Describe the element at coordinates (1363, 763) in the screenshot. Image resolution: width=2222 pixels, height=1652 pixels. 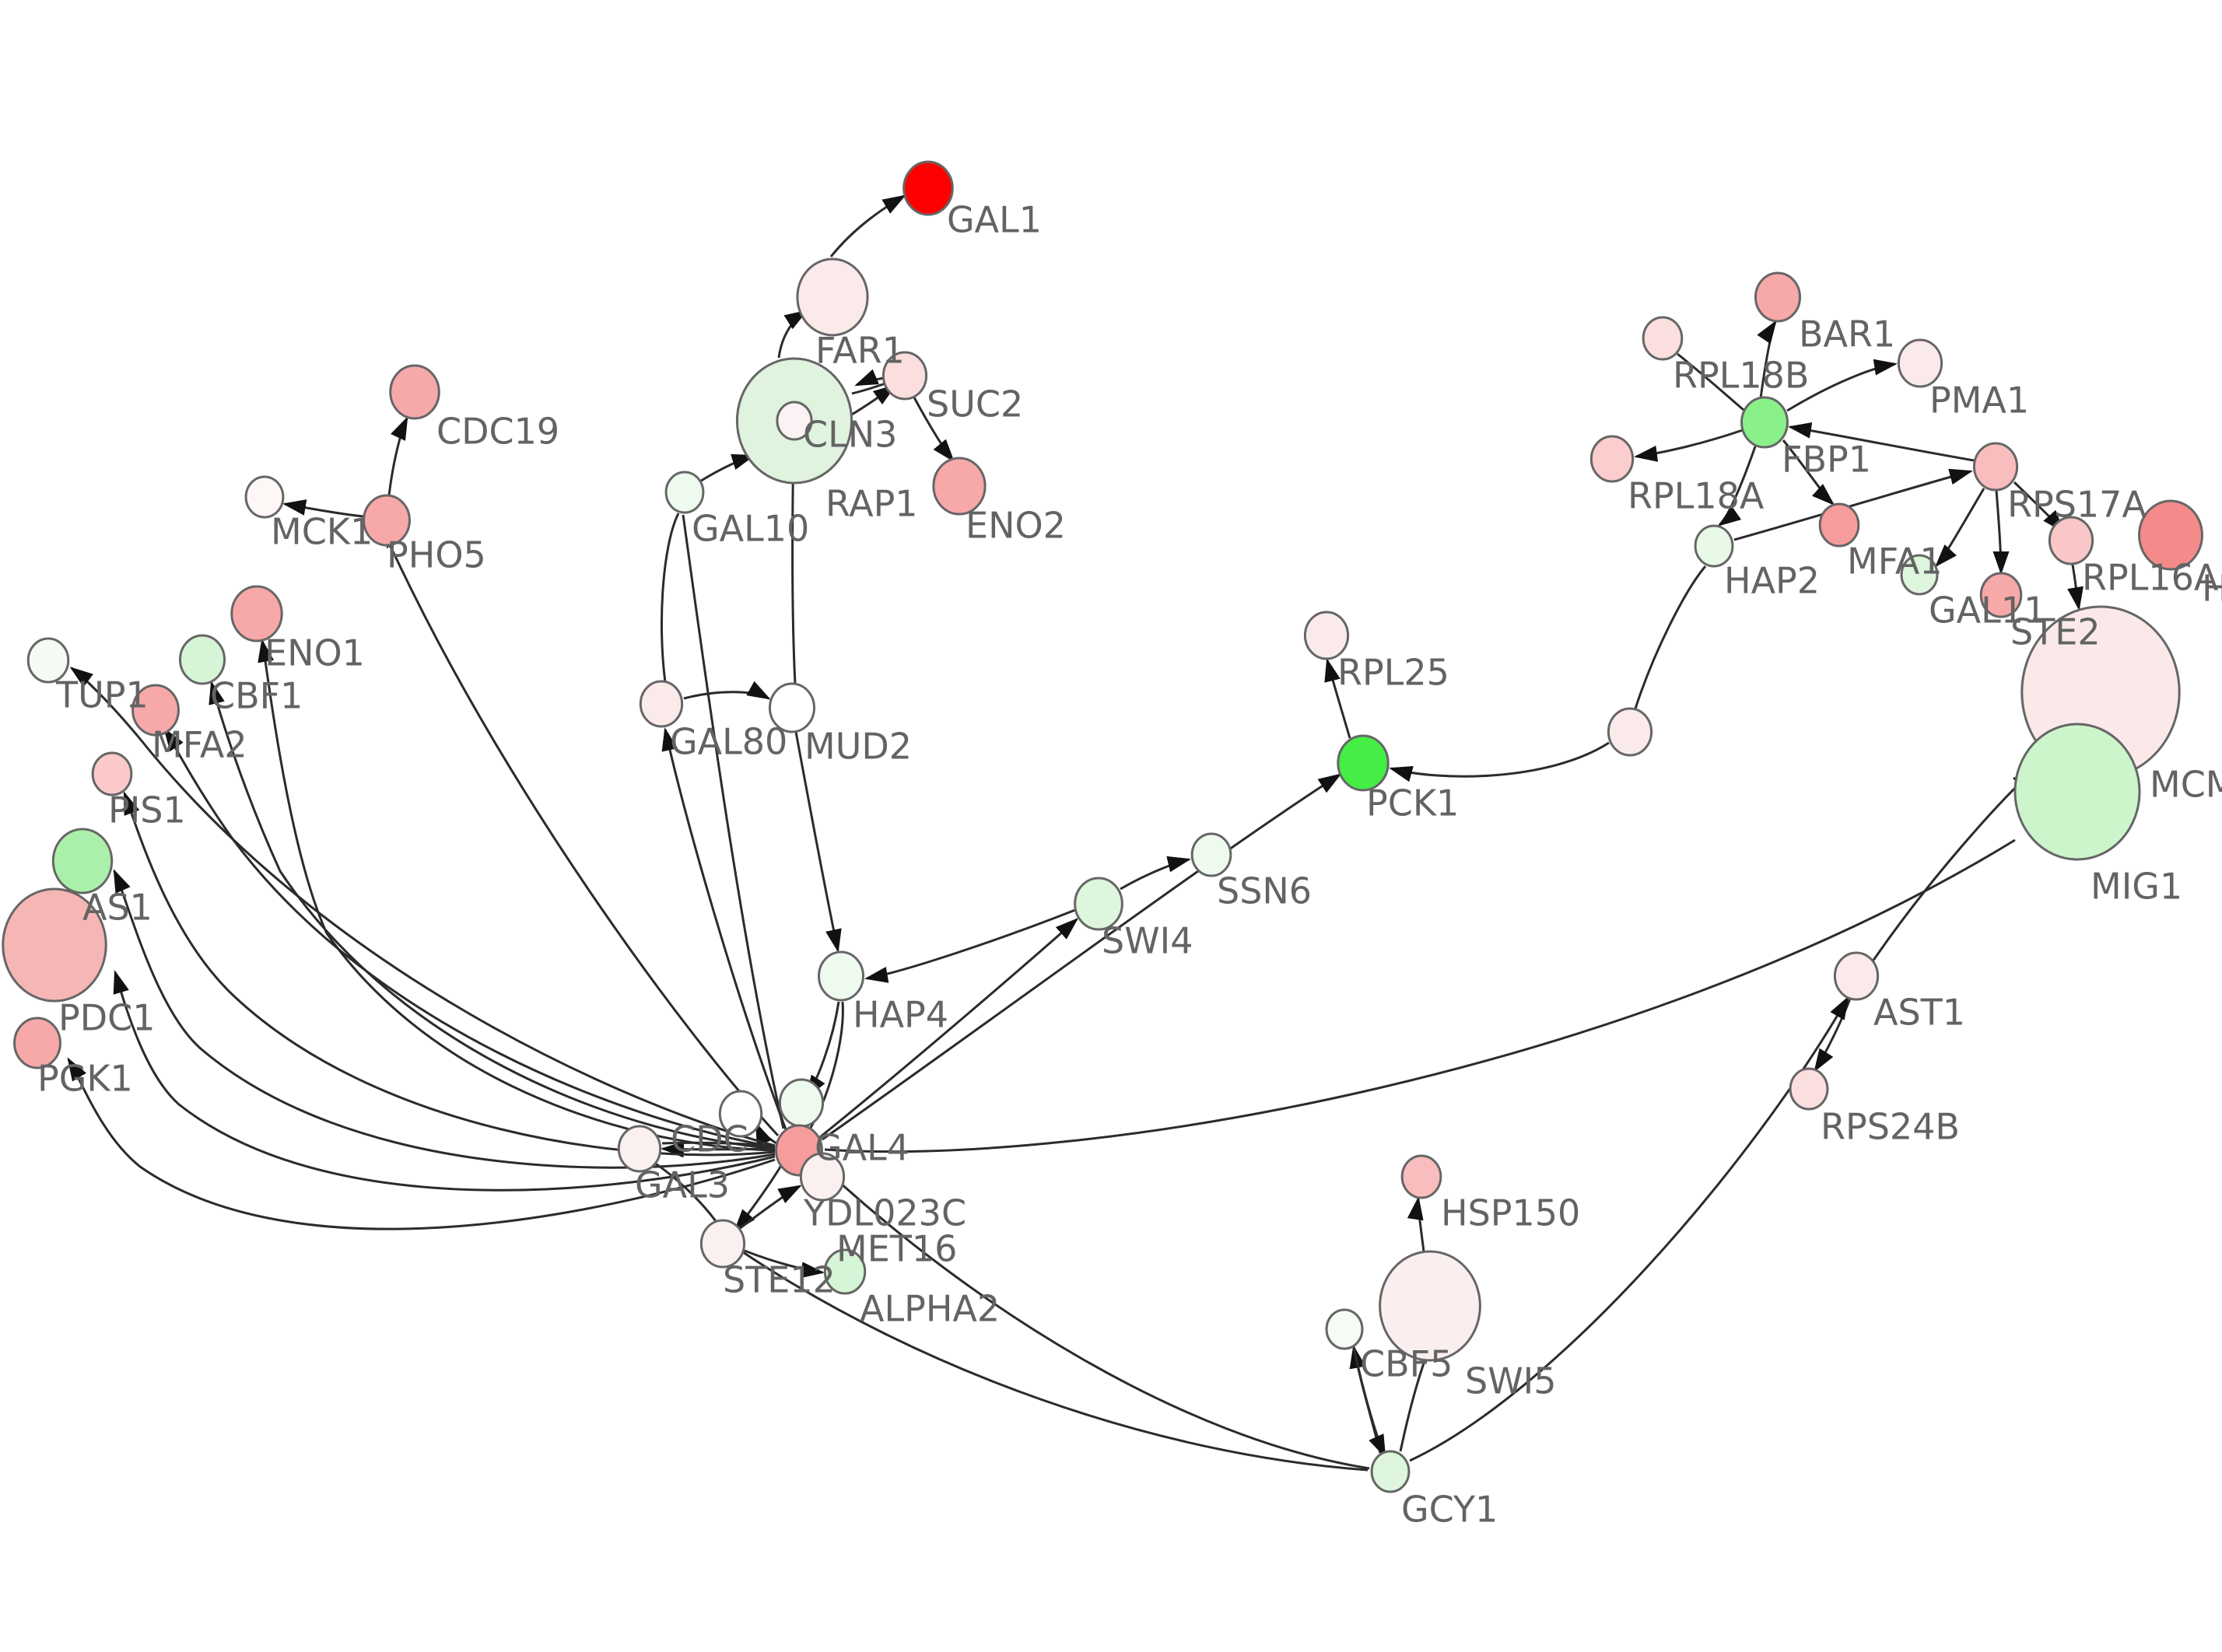
I see `node-pck1` at that location.